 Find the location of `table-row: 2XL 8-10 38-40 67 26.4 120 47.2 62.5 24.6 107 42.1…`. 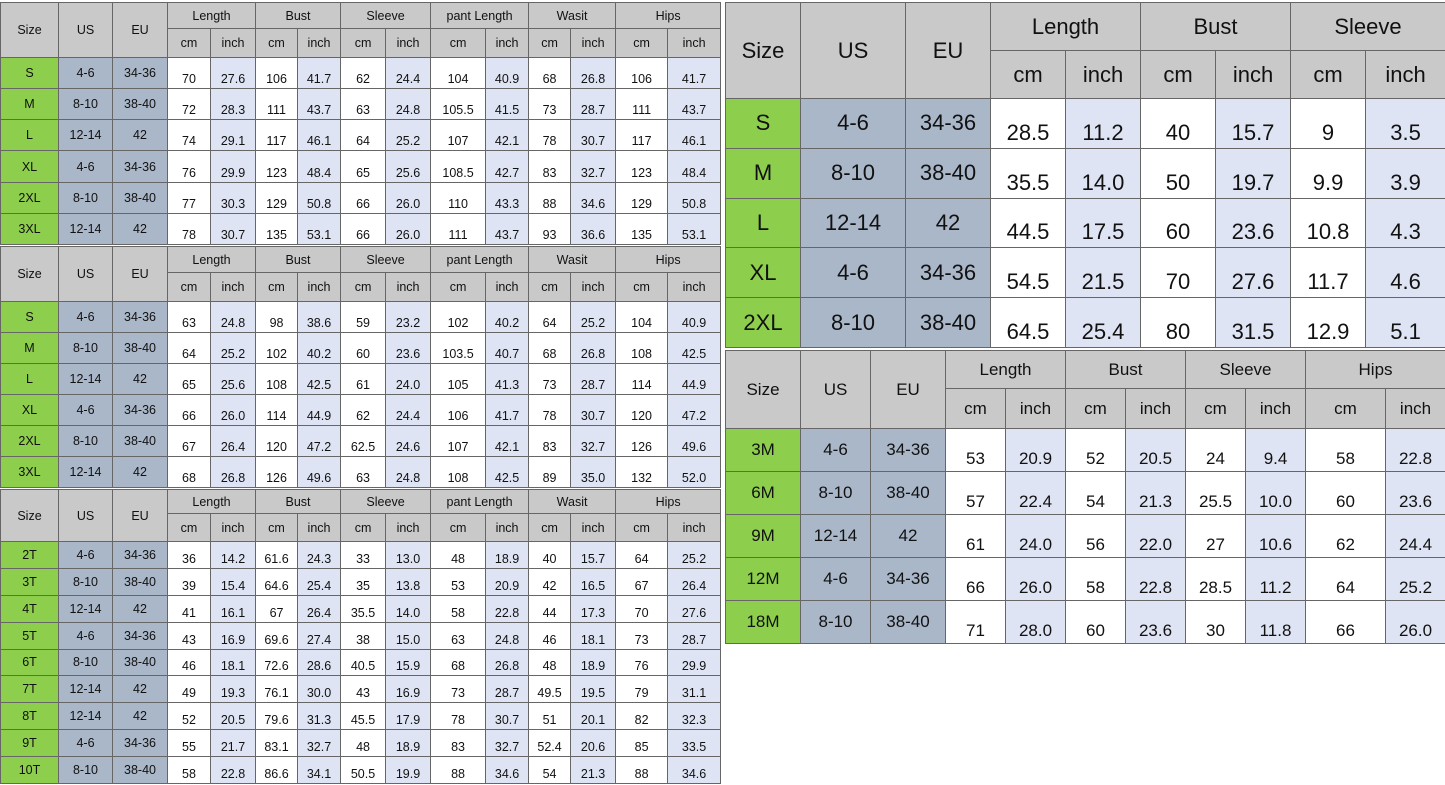

table-row: 2XL 8-10 38-40 67 26.4 120 47.2 62.5 24.6 107 42.1… is located at coordinates (361, 441).